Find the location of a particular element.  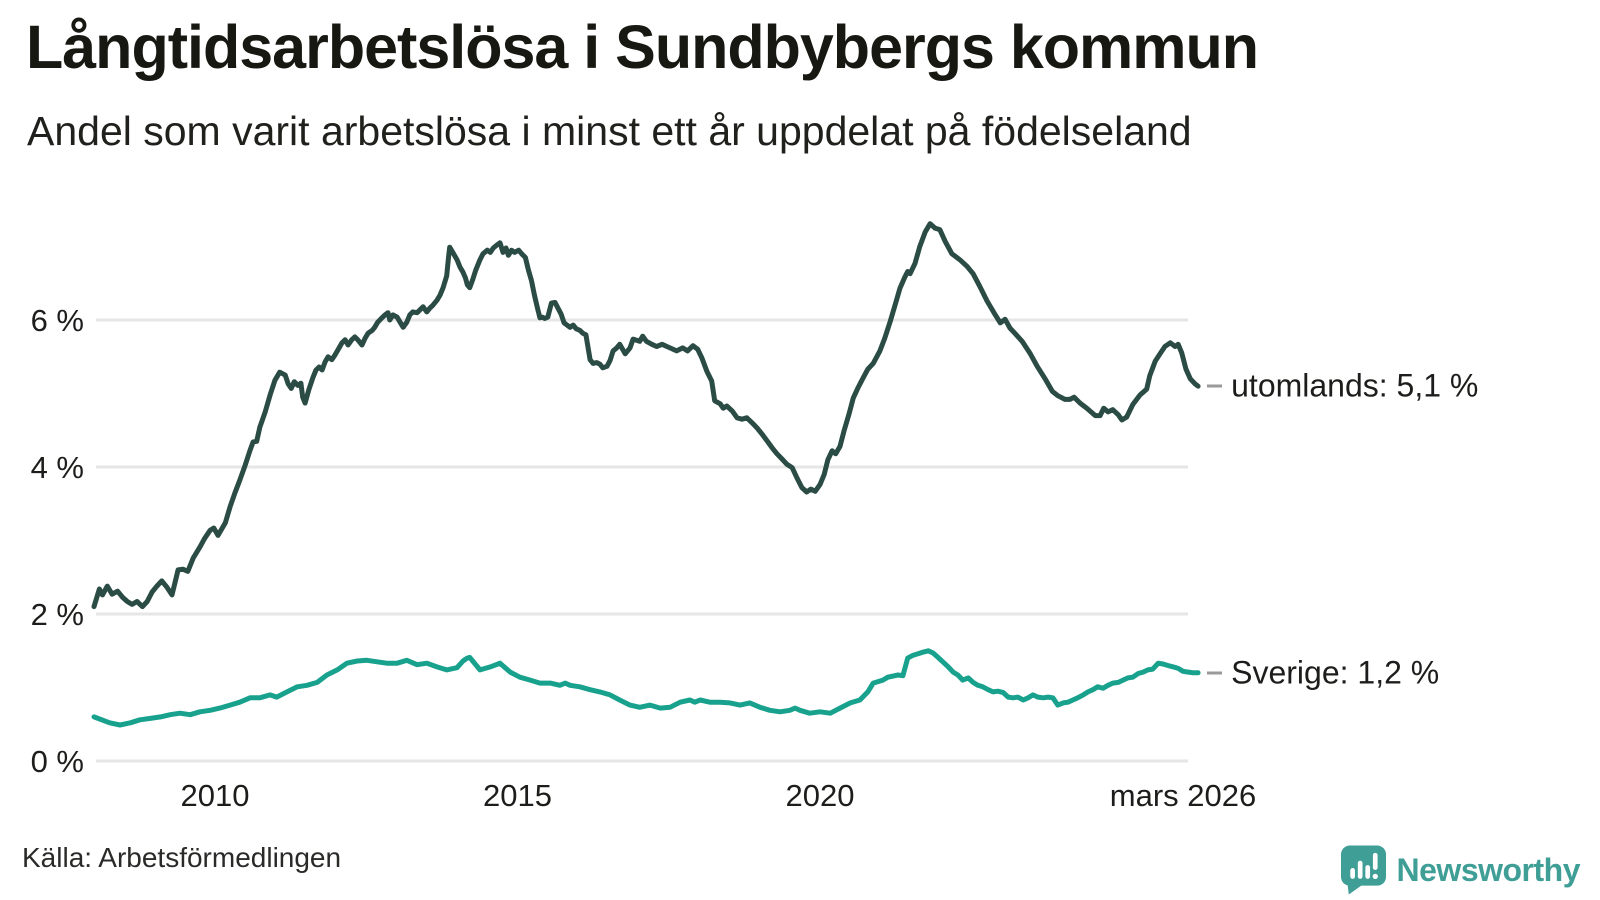

x-tick-label: mars 2026 is located at coordinates (1183, 795).